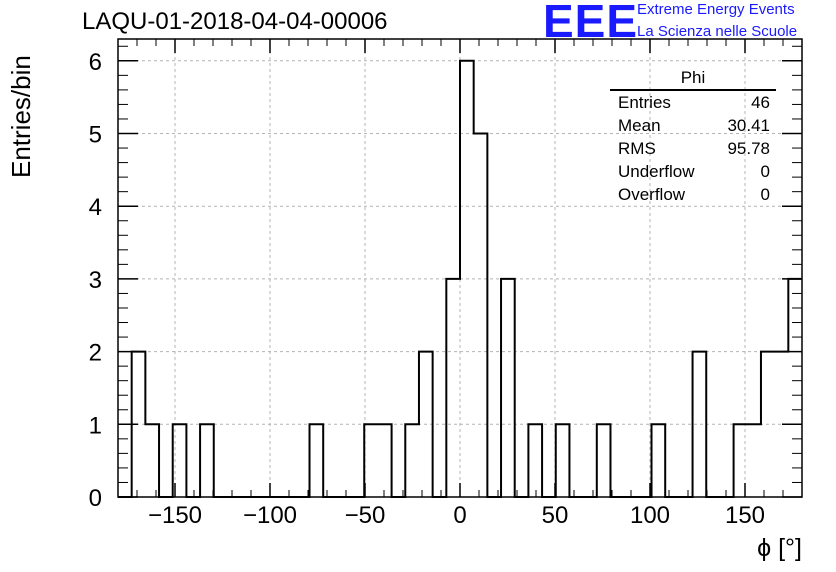 This screenshot has width=836, height=572. Describe the element at coordinates (748, 148) in the screenshot. I see `stats-value: 95.78` at that location.